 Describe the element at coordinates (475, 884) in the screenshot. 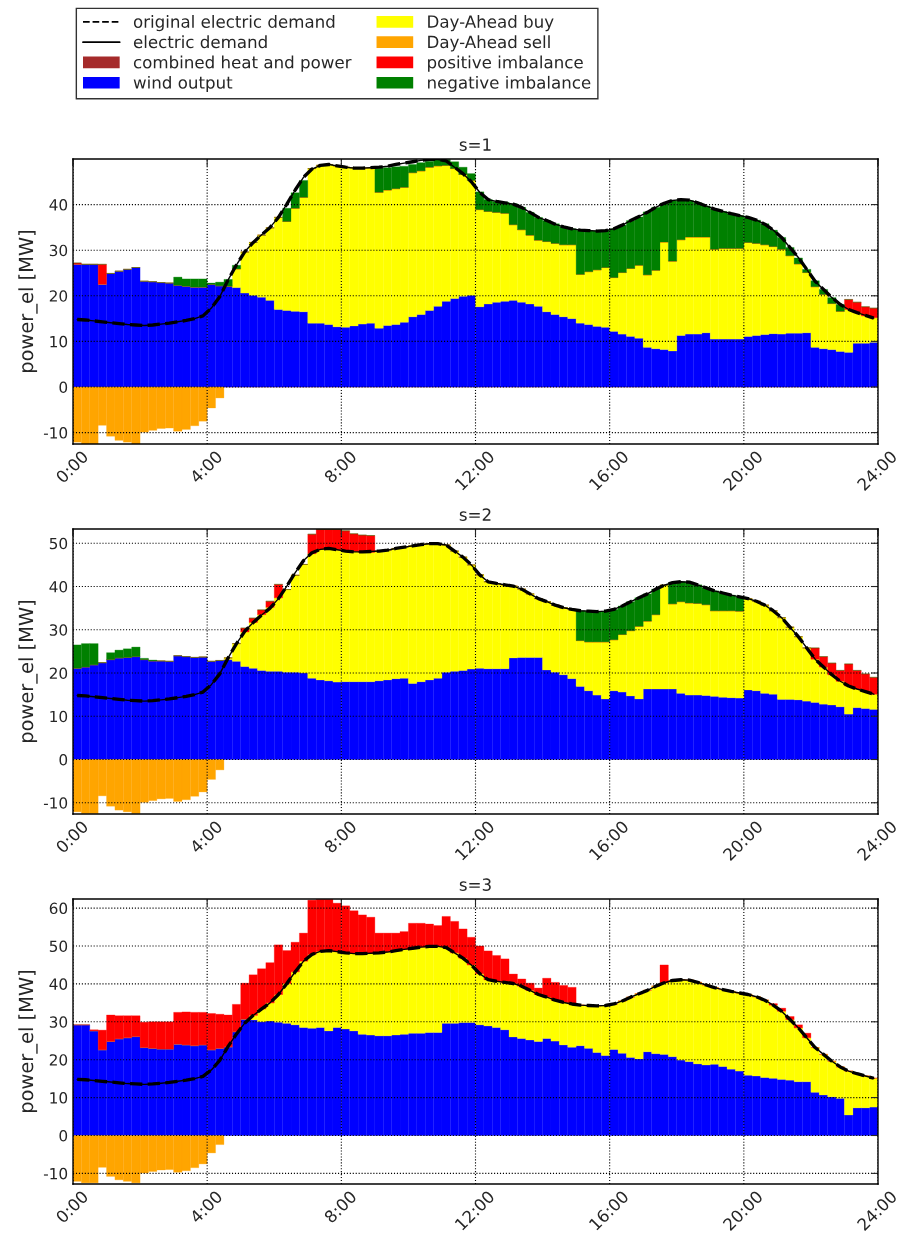

I see `chart-title: s=3` at that location.